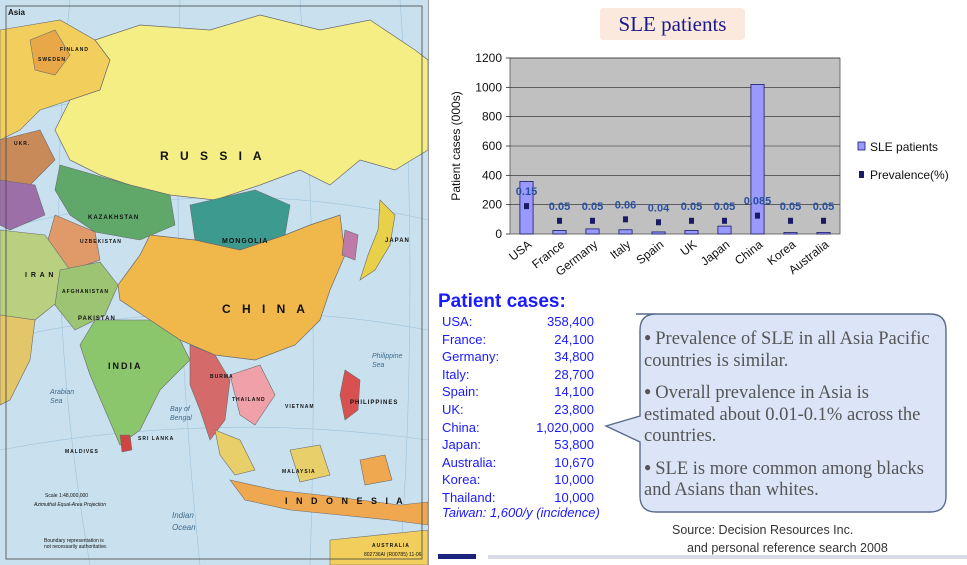 This screenshot has width=967, height=565. What do you see at coordinates (461, 480) in the screenshot?
I see `case-country: Korea:` at bounding box center [461, 480].